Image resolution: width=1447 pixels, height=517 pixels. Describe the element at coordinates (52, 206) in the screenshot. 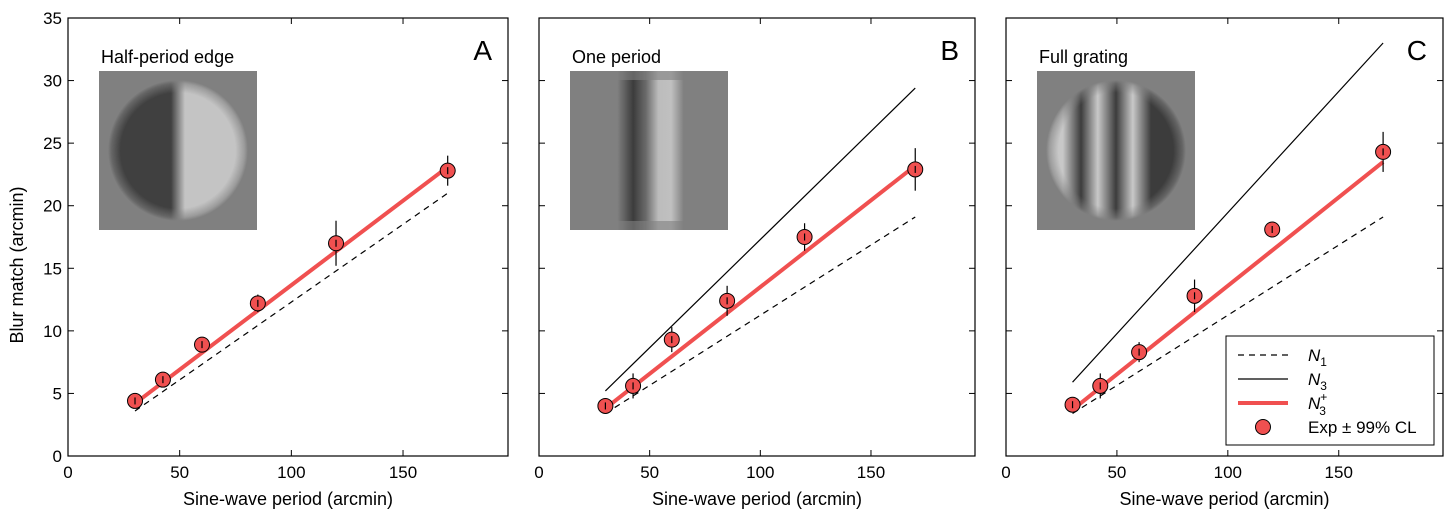

I see `y-tick-label: 20` at that location.